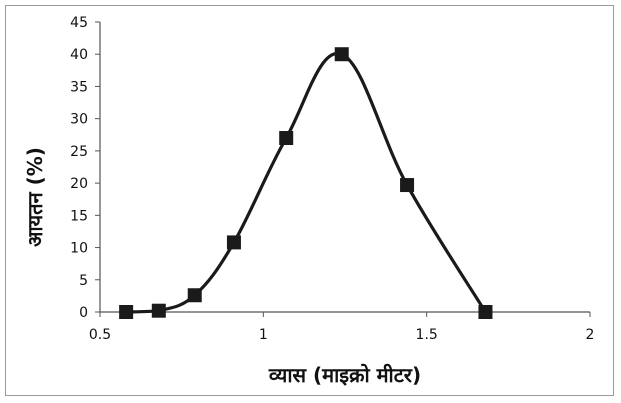 The width and height of the screenshot is (621, 403). Describe the element at coordinates (79, 23) in the screenshot. I see `y-tick-label: 45` at that location.